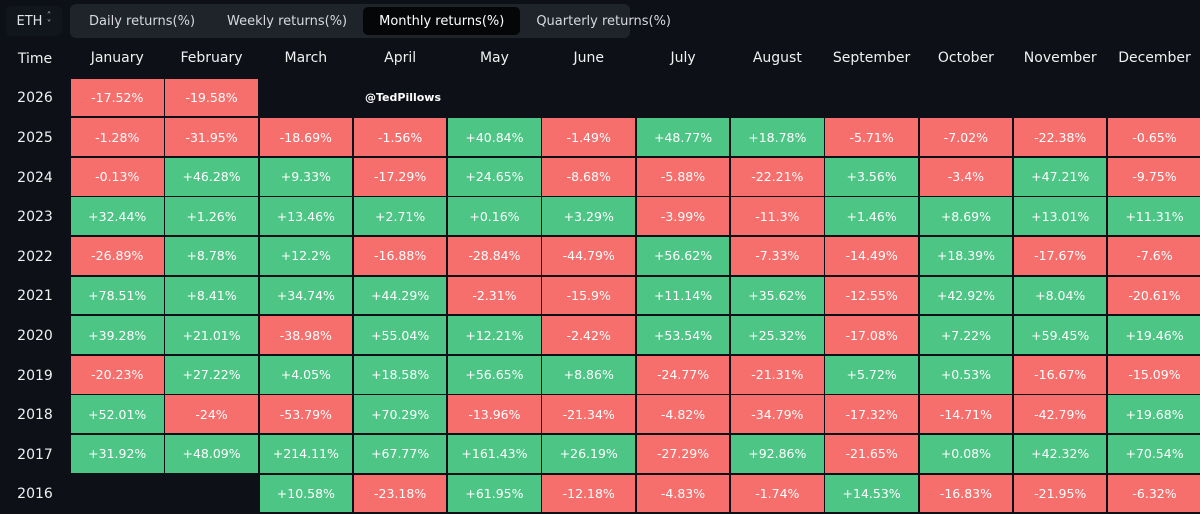 This screenshot has width=1200, height=514. What do you see at coordinates (1154, 295) in the screenshot?
I see `return-cell: -20.61%` at bounding box center [1154, 295].